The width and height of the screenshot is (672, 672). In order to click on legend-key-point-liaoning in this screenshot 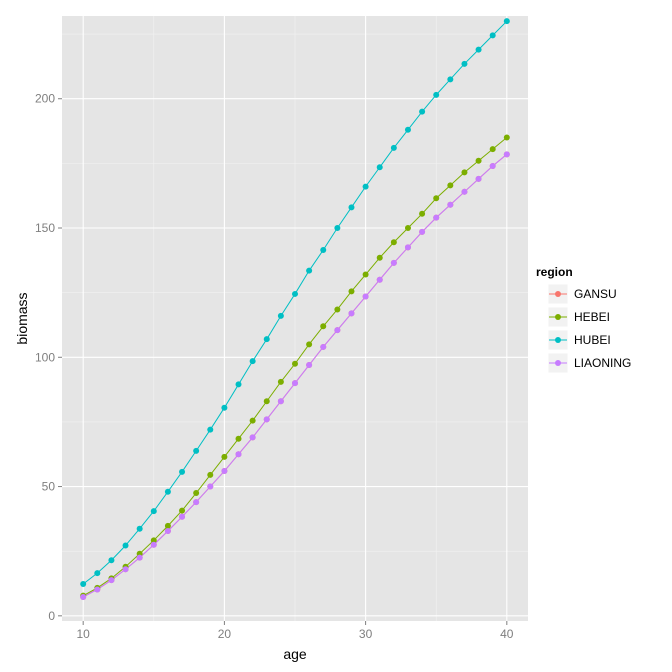, I will do `click(558, 363)`.